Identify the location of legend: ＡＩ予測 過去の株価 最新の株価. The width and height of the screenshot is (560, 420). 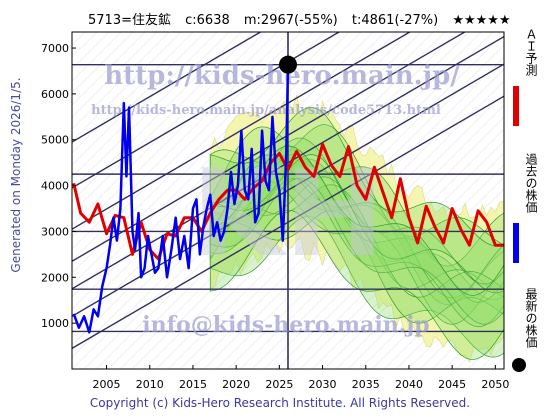
(532, 203).